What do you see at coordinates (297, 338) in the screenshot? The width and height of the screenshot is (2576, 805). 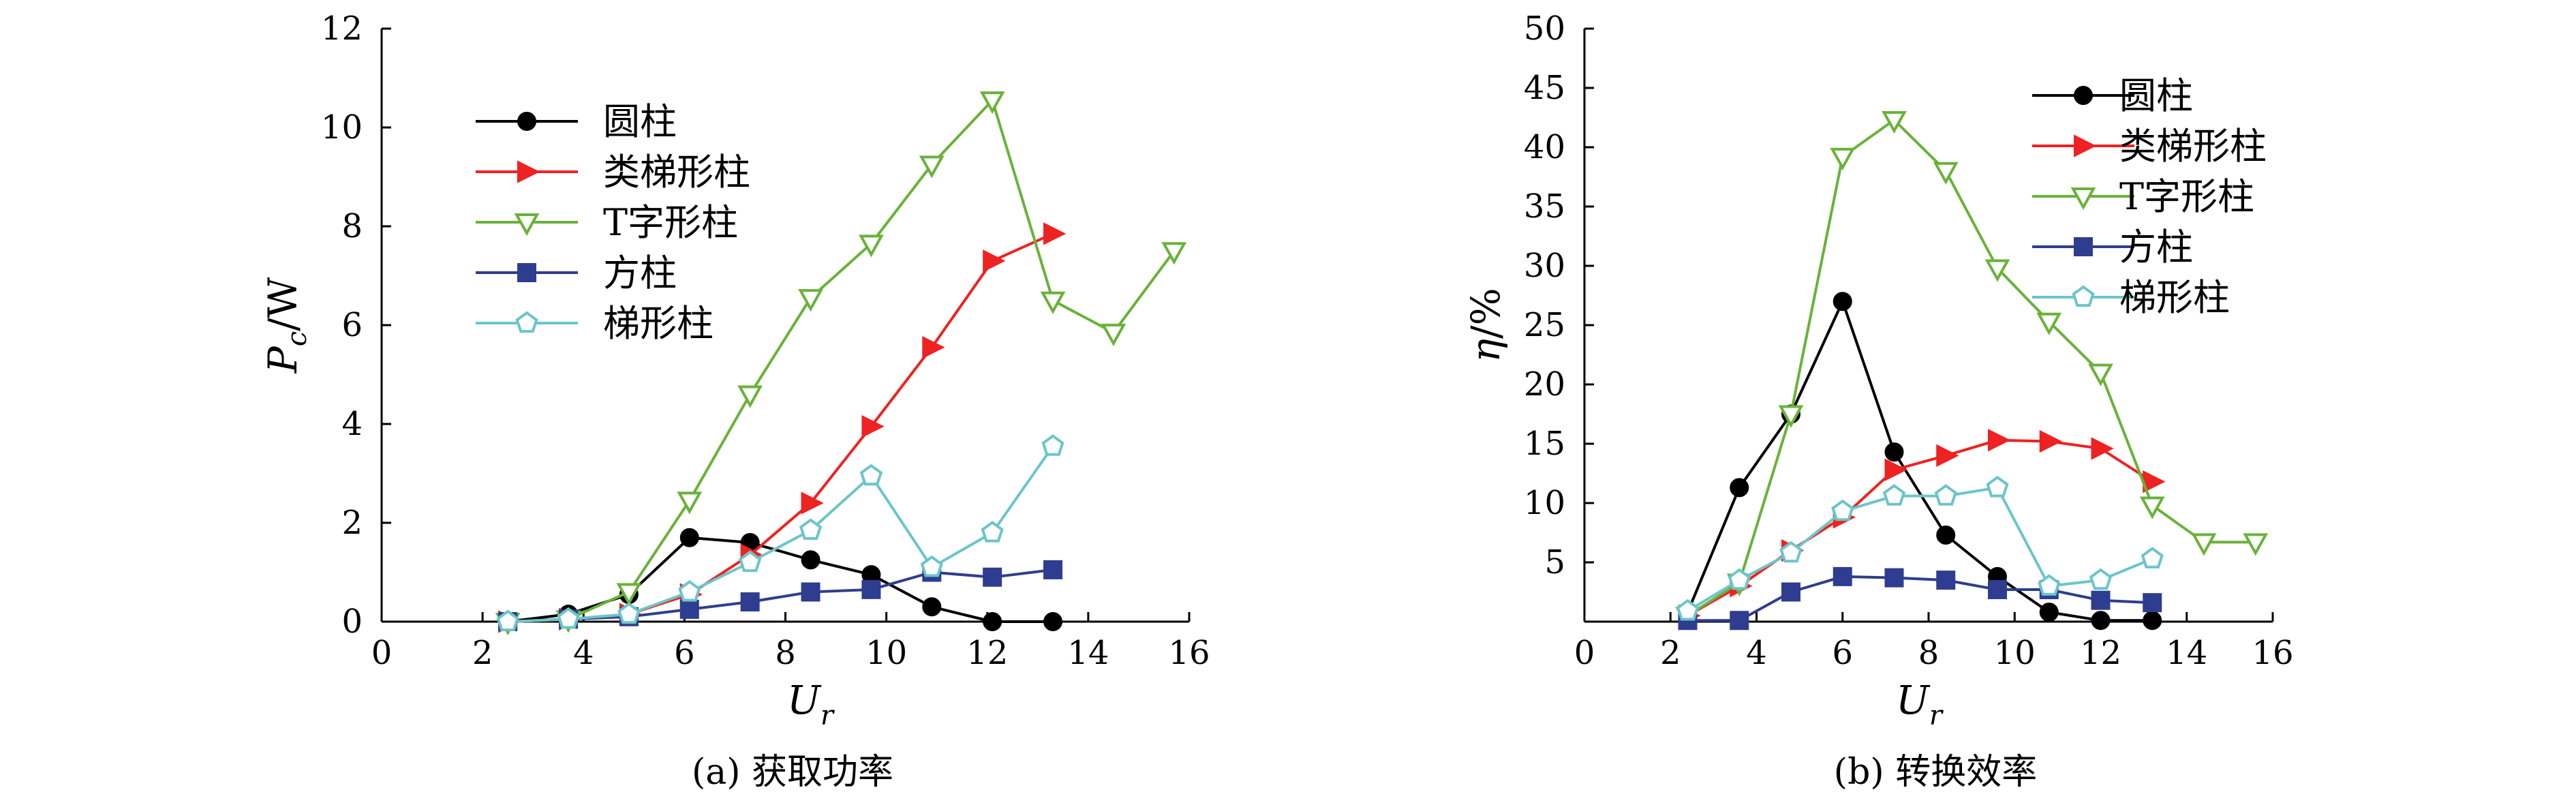 I see `y-axis-label-sub: c` at bounding box center [297, 338].